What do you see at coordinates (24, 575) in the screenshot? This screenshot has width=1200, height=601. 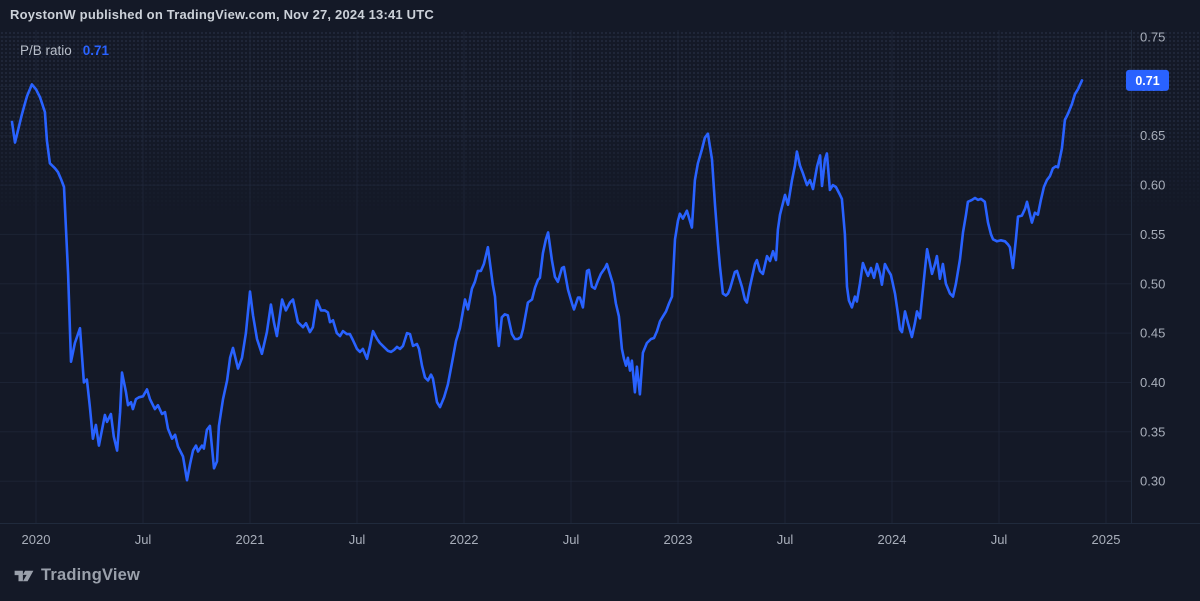 I see `tradingview-logo-icon` at bounding box center [24, 575].